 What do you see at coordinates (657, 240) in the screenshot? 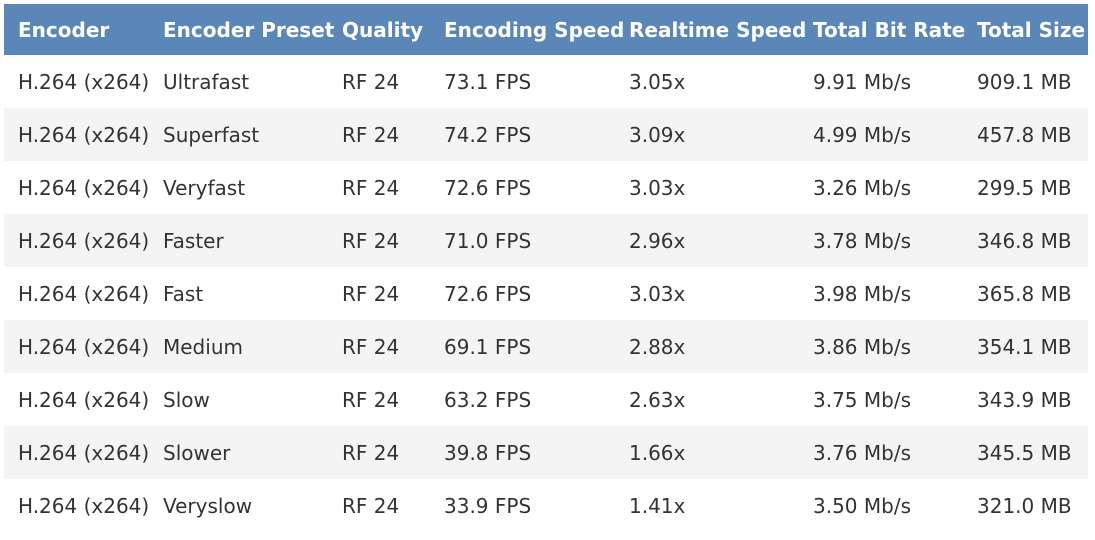
I see `cell-realtime-speed: 2.96x` at bounding box center [657, 240].